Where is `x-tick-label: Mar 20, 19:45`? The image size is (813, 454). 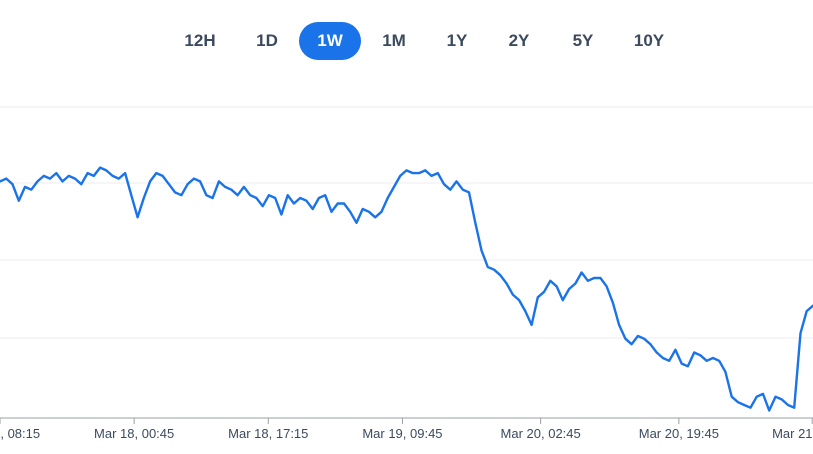 x-tick-label: Mar 20, 19:45 is located at coordinates (679, 433).